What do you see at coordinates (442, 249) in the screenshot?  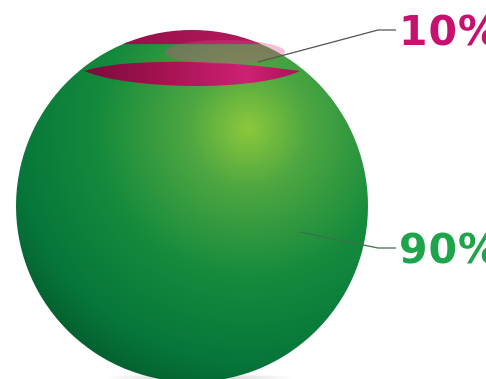 I see `slice-label-90: 90%` at bounding box center [442, 249].